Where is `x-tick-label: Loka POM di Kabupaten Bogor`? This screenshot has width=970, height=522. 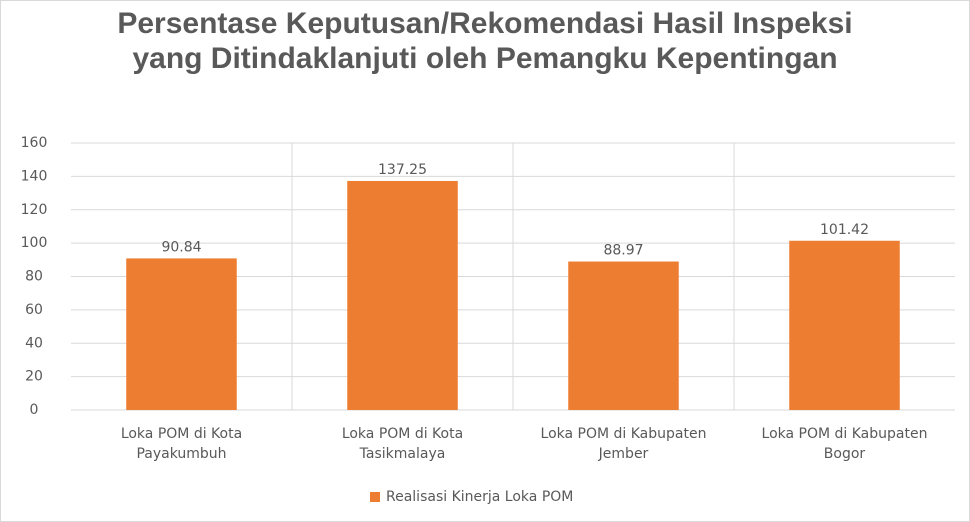
x-tick-label: Loka POM di Kabupaten Bogor is located at coordinates (844, 444).